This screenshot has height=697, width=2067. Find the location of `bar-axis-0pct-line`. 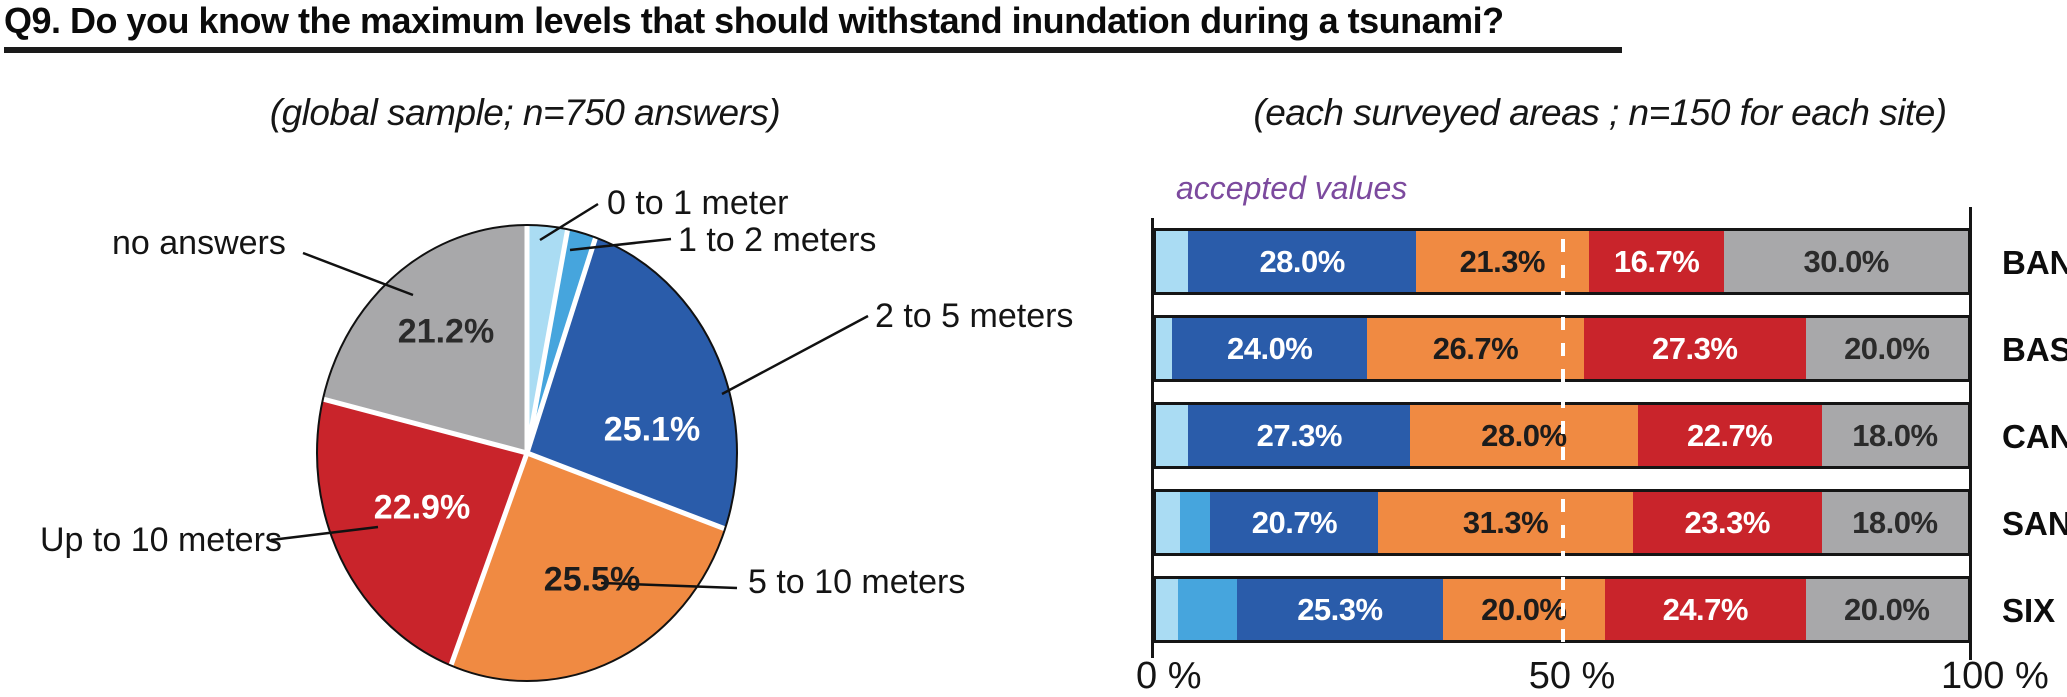

bar-axis-0pct-line is located at coordinates (1152, 438).